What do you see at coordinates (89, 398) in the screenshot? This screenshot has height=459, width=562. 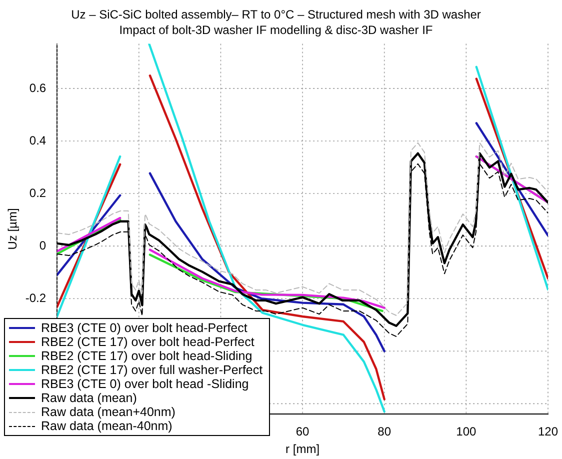 I see `legend-label: Raw data (mean)` at bounding box center [89, 398].